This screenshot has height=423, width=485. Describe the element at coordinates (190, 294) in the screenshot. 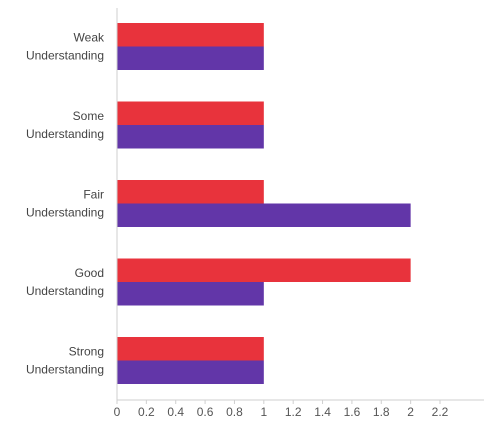

I see `bar-2-good-understanding` at that location.